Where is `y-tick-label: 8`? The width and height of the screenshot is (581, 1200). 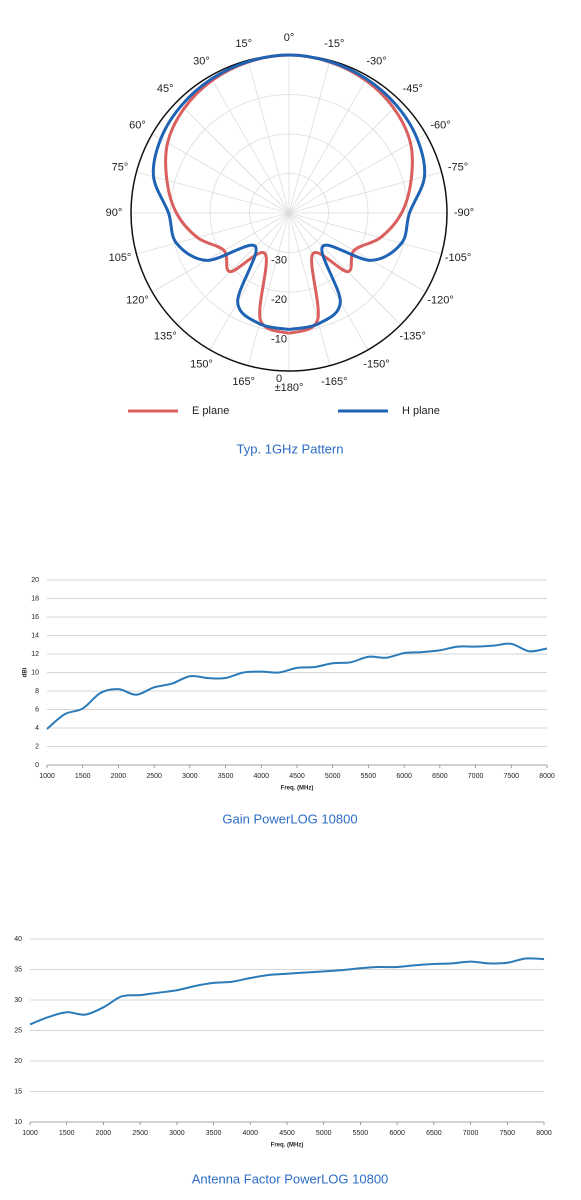 y-tick-label: 8 is located at coordinates (37, 691).